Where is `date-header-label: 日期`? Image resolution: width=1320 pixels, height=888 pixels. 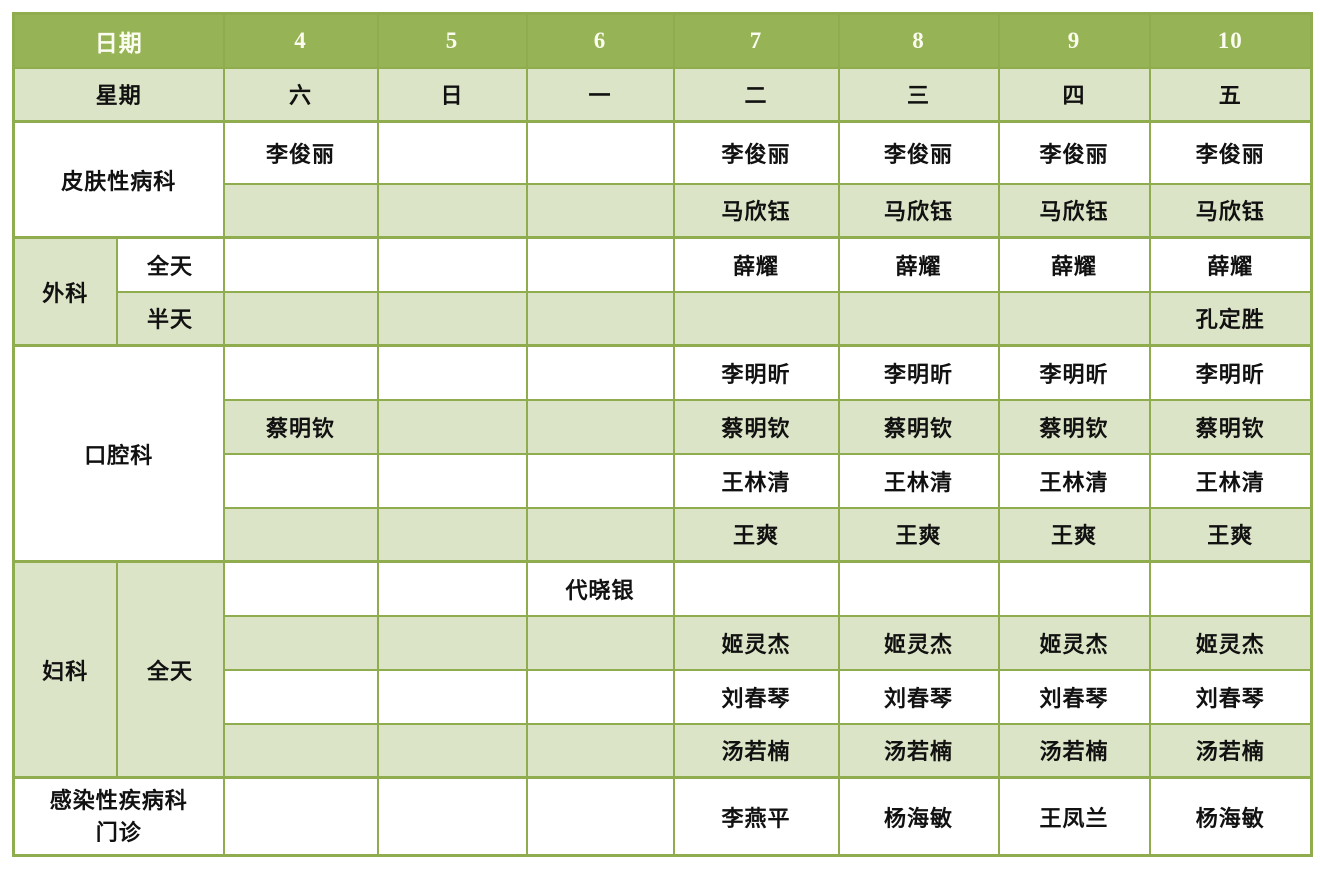
date-header-label: 日期 is located at coordinates (118, 40).